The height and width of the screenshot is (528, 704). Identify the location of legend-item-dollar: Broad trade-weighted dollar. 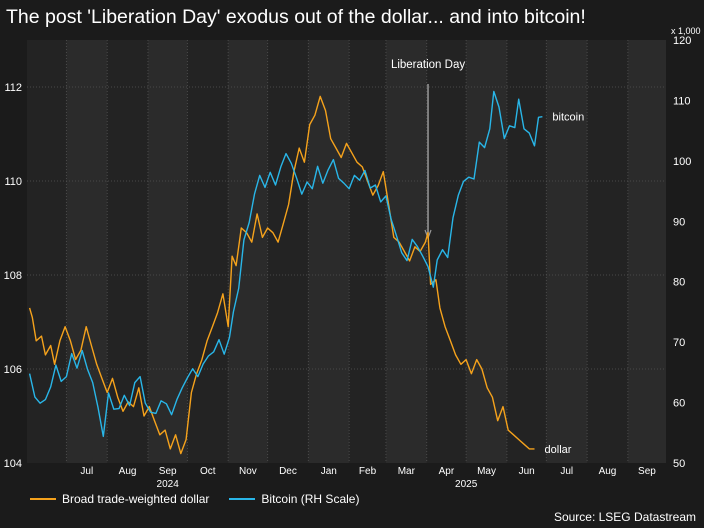
(119, 499).